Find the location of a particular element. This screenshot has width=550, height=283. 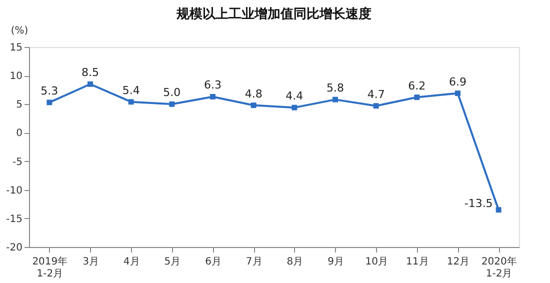

text: 4.7 is located at coordinates (376, 94).